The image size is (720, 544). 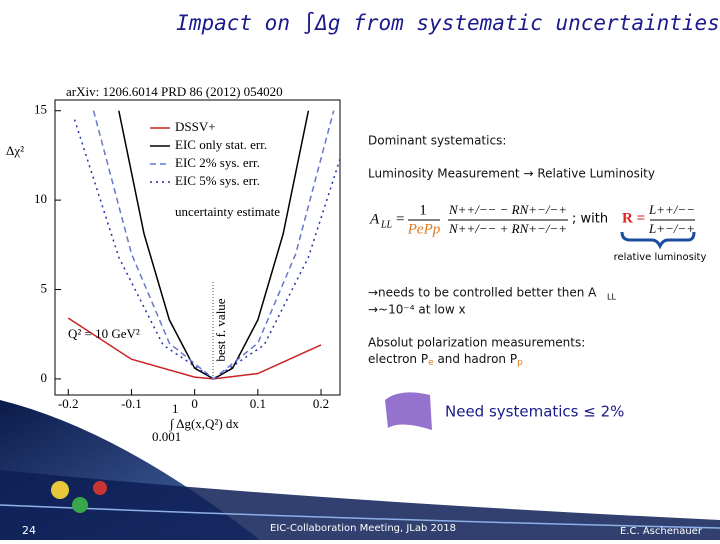 What do you see at coordinates (534, 412) in the screenshot?
I see `text: Need systematics ≤ 2%` at bounding box center [534, 412].